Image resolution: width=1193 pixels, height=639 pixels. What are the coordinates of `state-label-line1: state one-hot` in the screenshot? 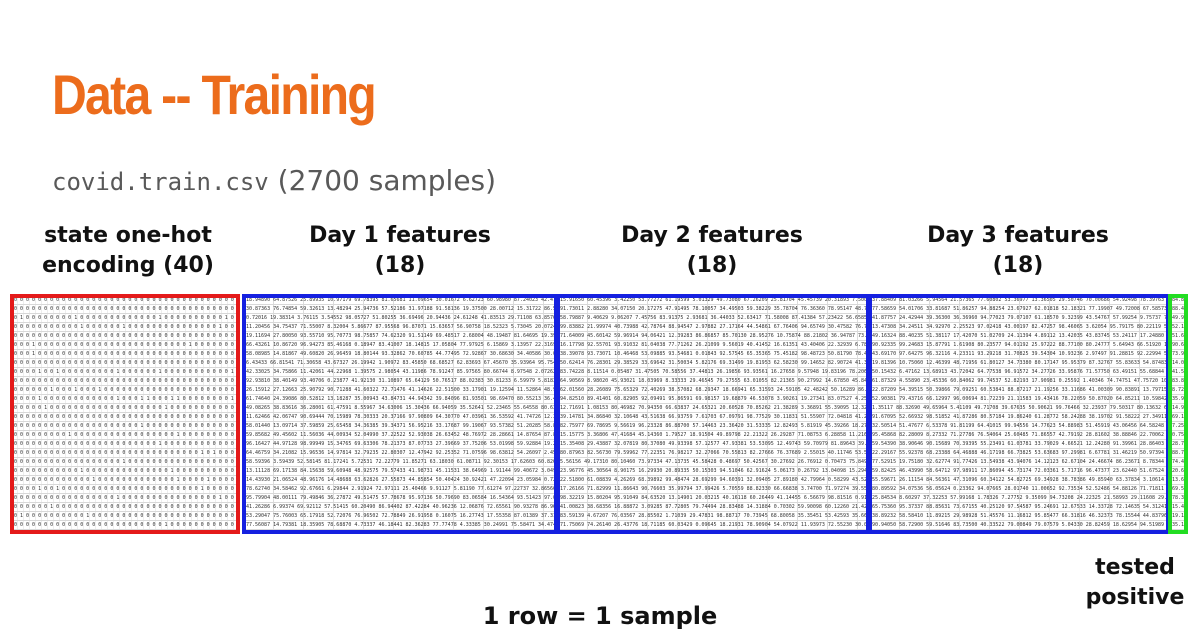 It's located at (128, 235).